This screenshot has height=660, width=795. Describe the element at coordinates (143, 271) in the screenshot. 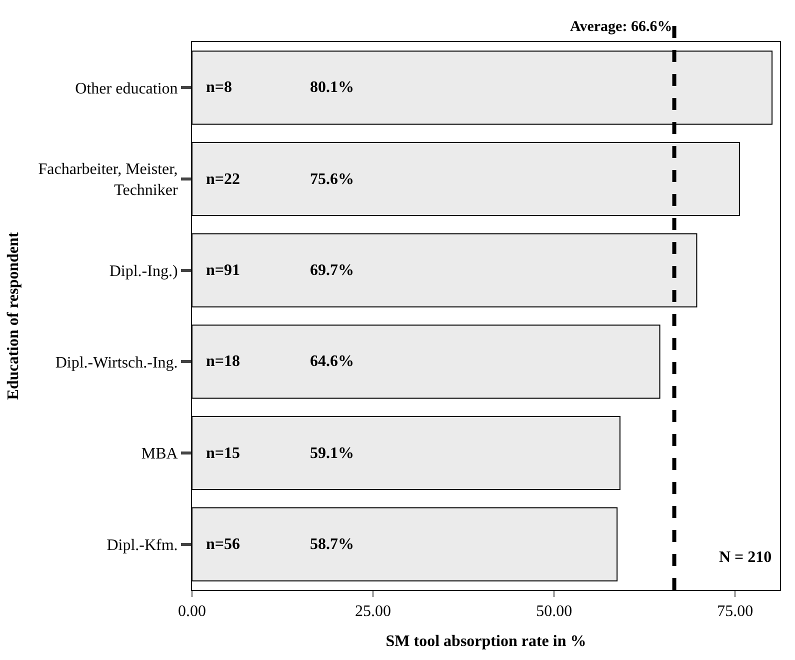

I see `y-tick-label: Dipl.-Ing.)` at that location.